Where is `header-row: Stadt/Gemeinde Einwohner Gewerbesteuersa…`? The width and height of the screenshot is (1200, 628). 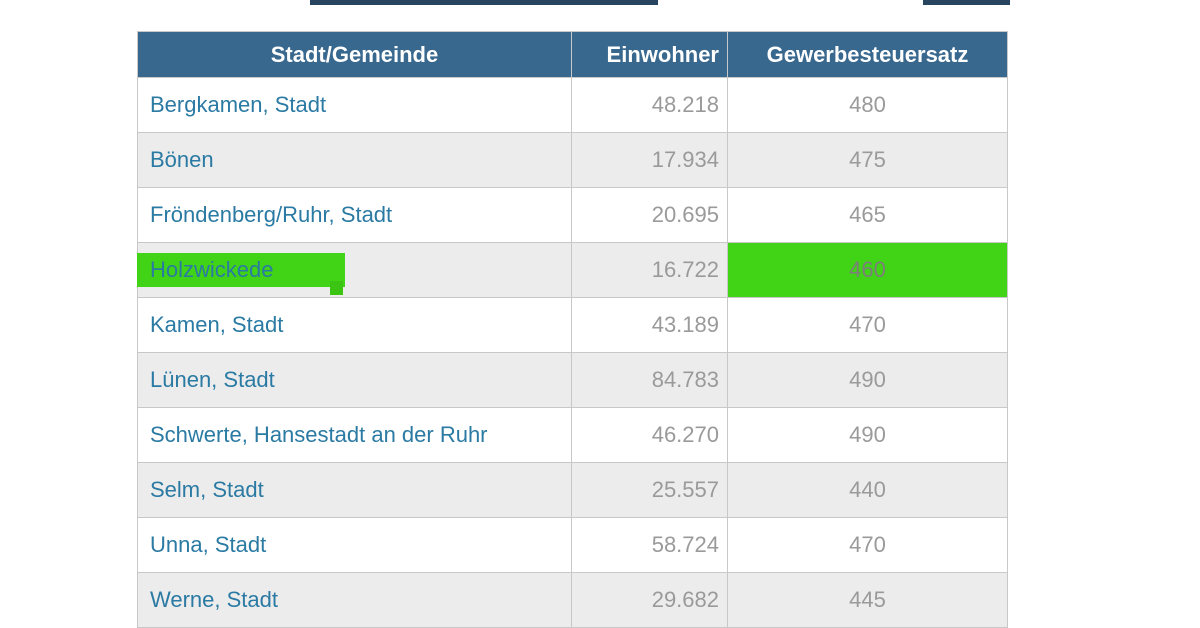
header-row: Stadt/Gemeinde Einwohner Gewerbesteuersa… is located at coordinates (572, 54).